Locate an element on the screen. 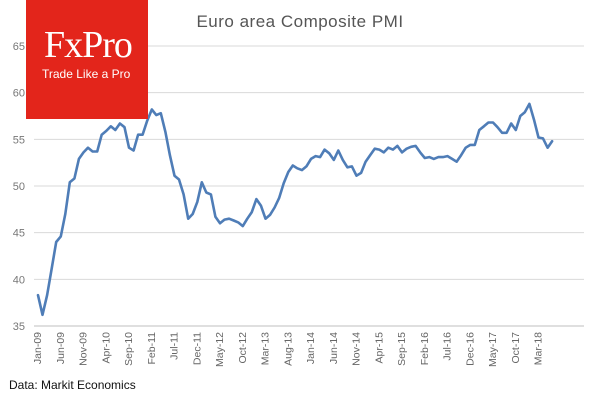  y-tick-label: 45 is located at coordinates (19, 234).